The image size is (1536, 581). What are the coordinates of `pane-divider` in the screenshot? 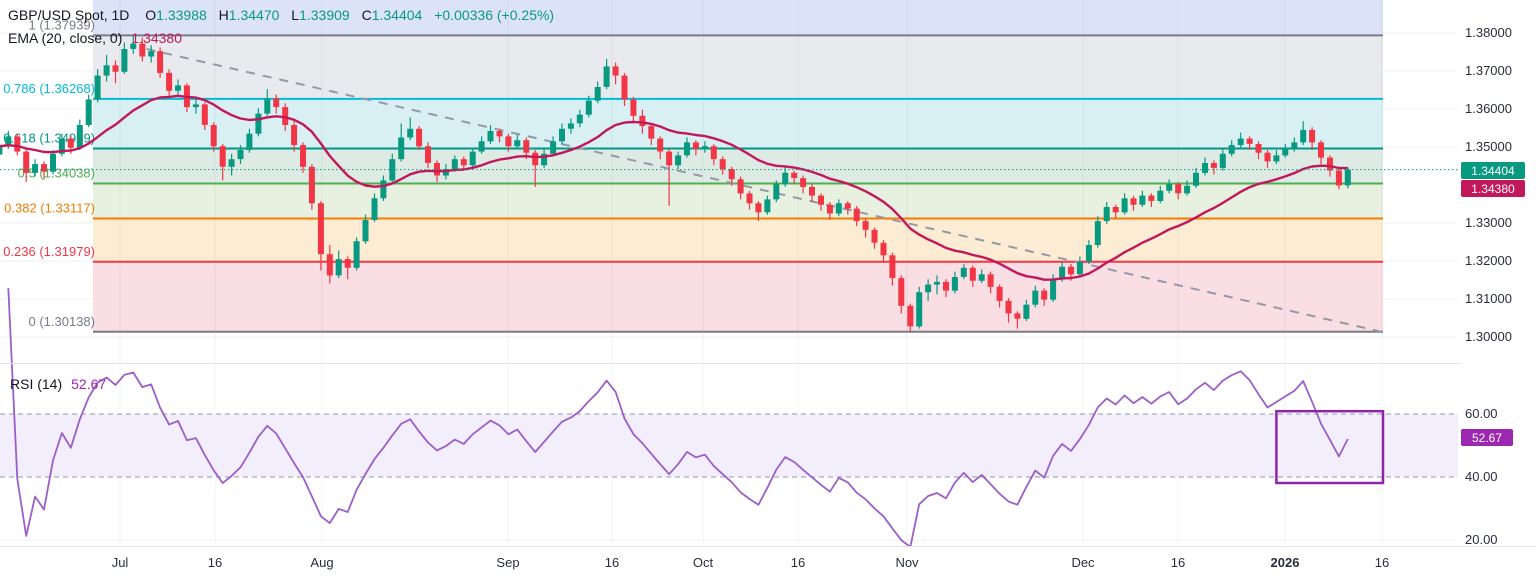 It's located at (730, 363).